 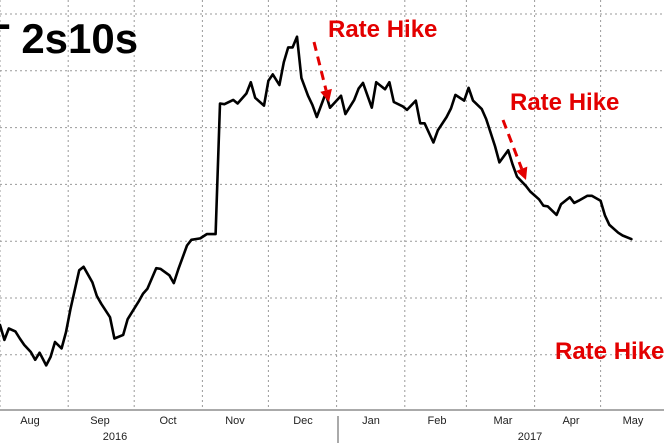 What do you see at coordinates (115, 437) in the screenshot?
I see `year-label-2016: 2016` at bounding box center [115, 437].